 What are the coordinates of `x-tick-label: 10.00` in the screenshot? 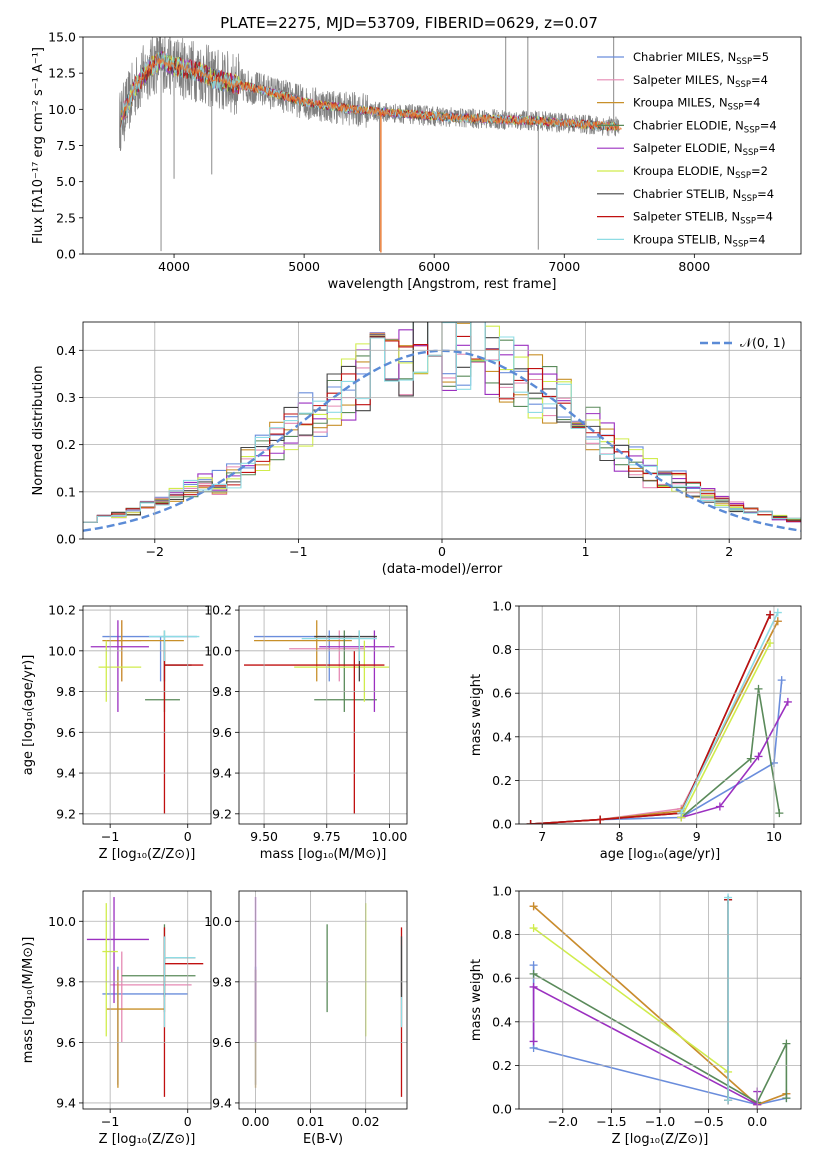 It's located at (390, 836).